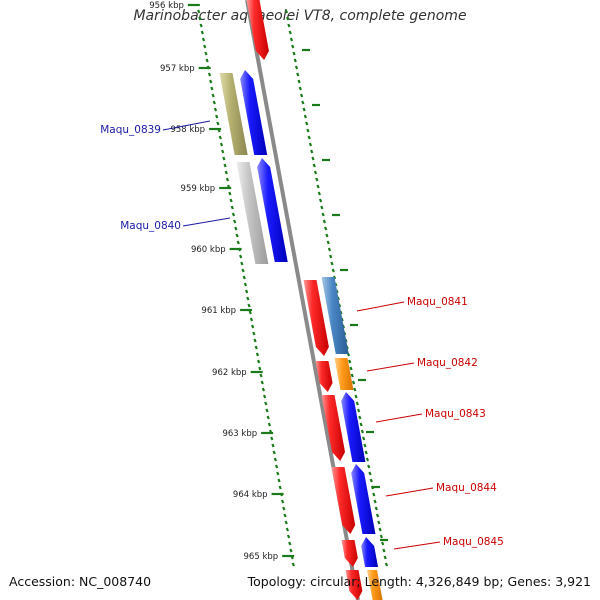 Image resolution: width=600 pixels, height=600 pixels. Describe the element at coordinates (252, 213) in the screenshot. I see `feature-grey` at that location.